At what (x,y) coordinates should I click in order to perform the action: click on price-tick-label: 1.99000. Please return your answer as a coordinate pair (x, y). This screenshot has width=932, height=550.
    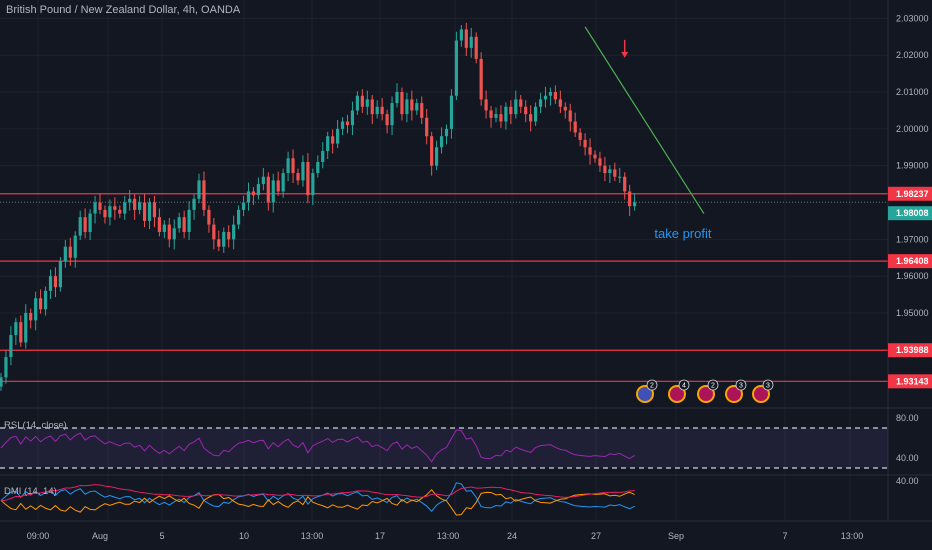
    Looking at the image, I should click on (912, 166).